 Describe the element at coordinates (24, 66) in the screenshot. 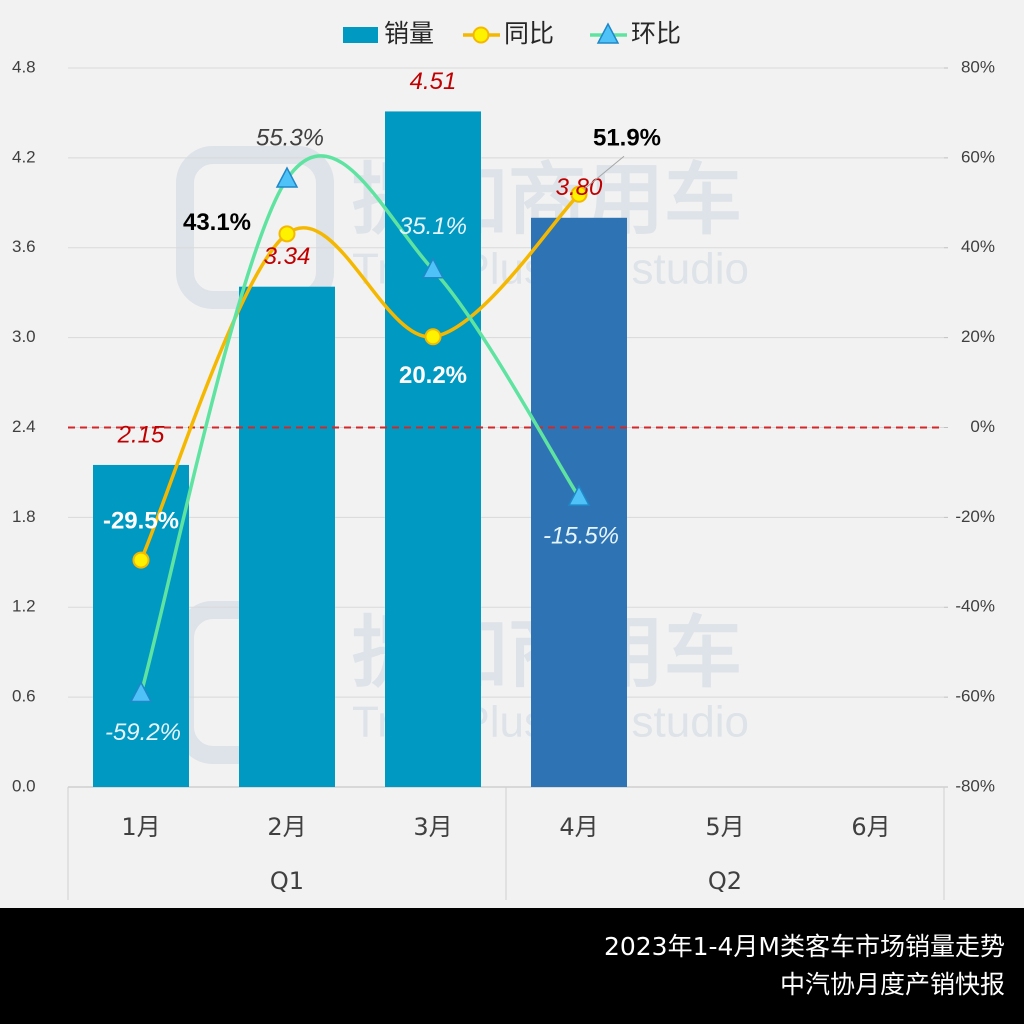

I see `y-tick-label: 4.8` at that location.